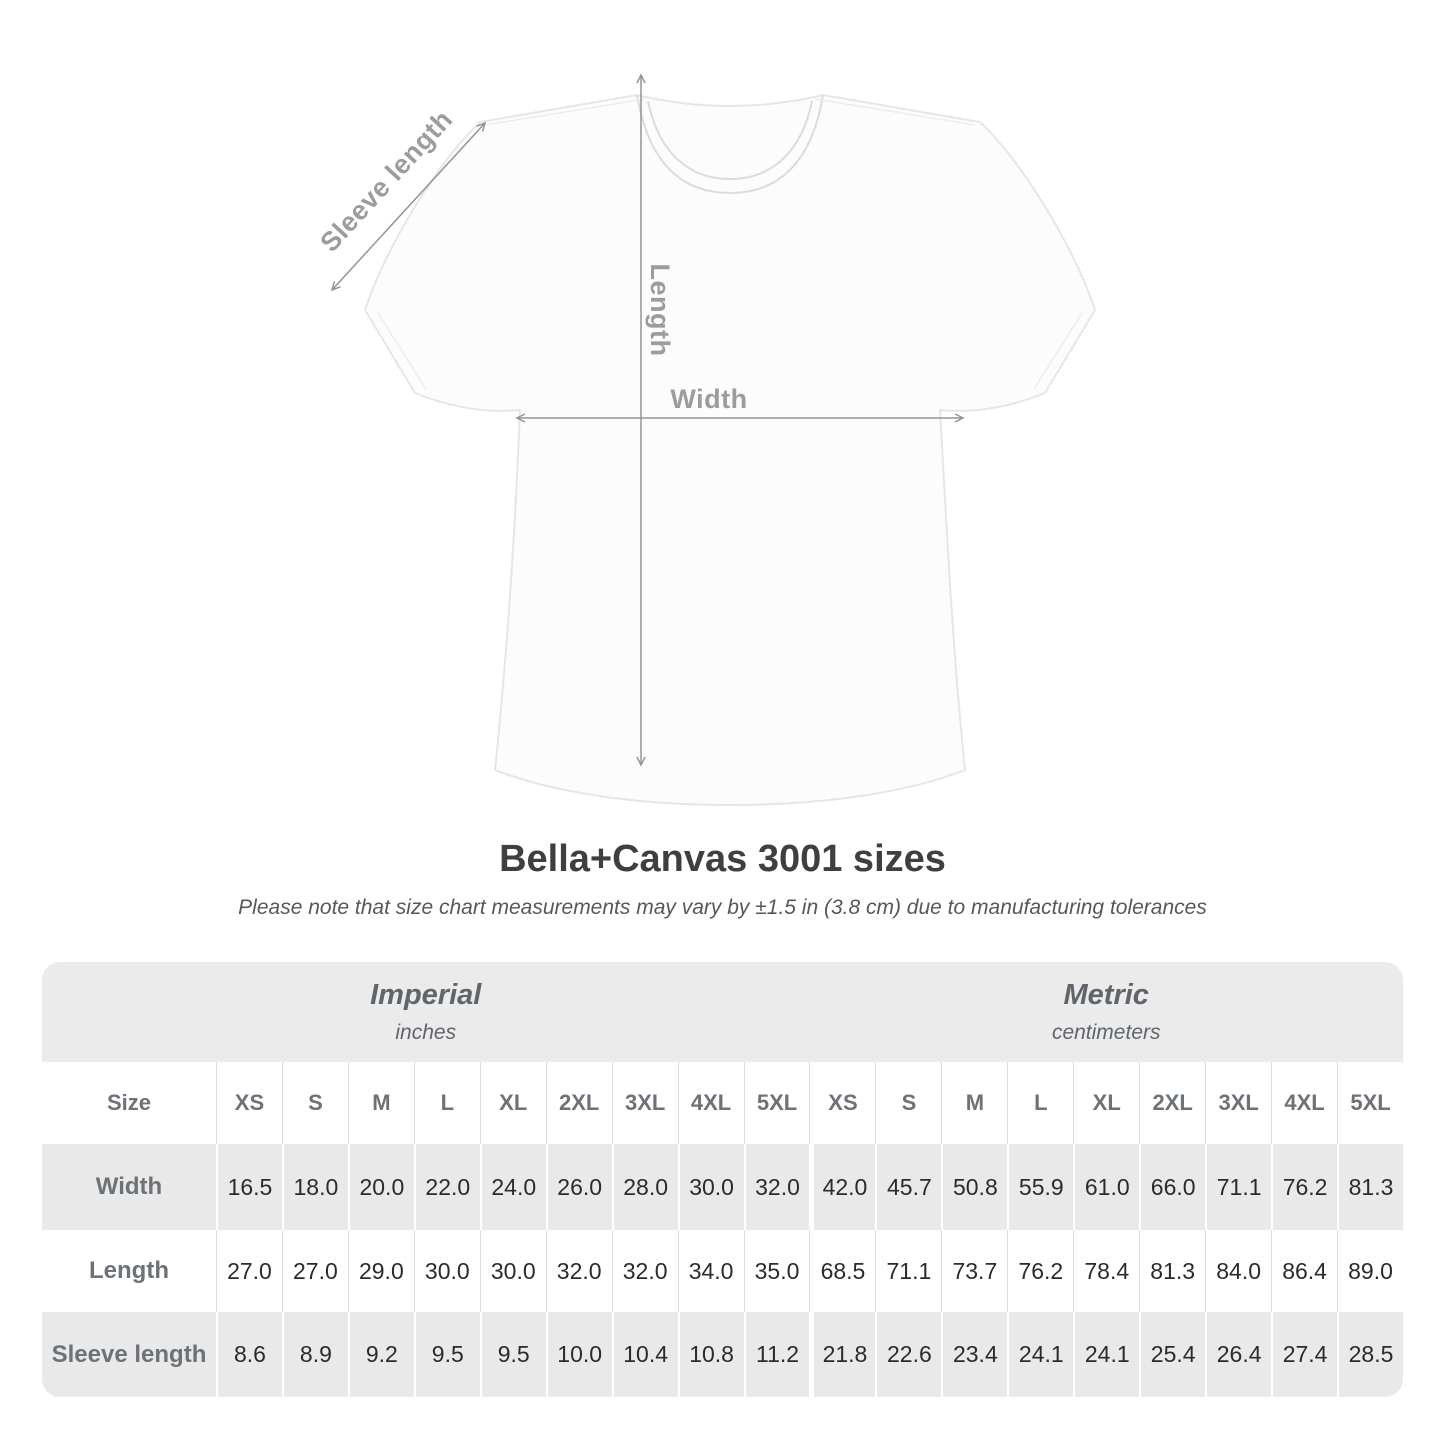  Describe the element at coordinates (644, 1354) in the screenshot. I see `value-cell: 10.4` at that location.